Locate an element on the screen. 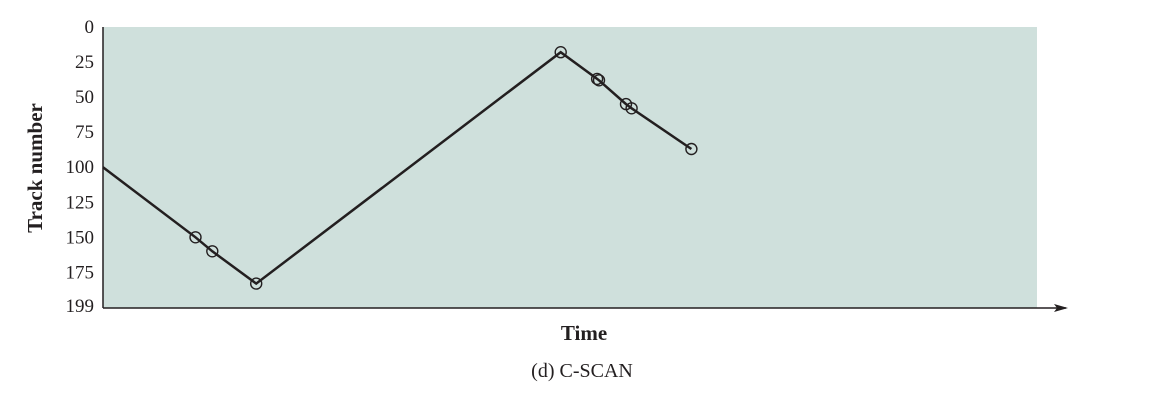  y-tick-label: 75 is located at coordinates (84, 132).